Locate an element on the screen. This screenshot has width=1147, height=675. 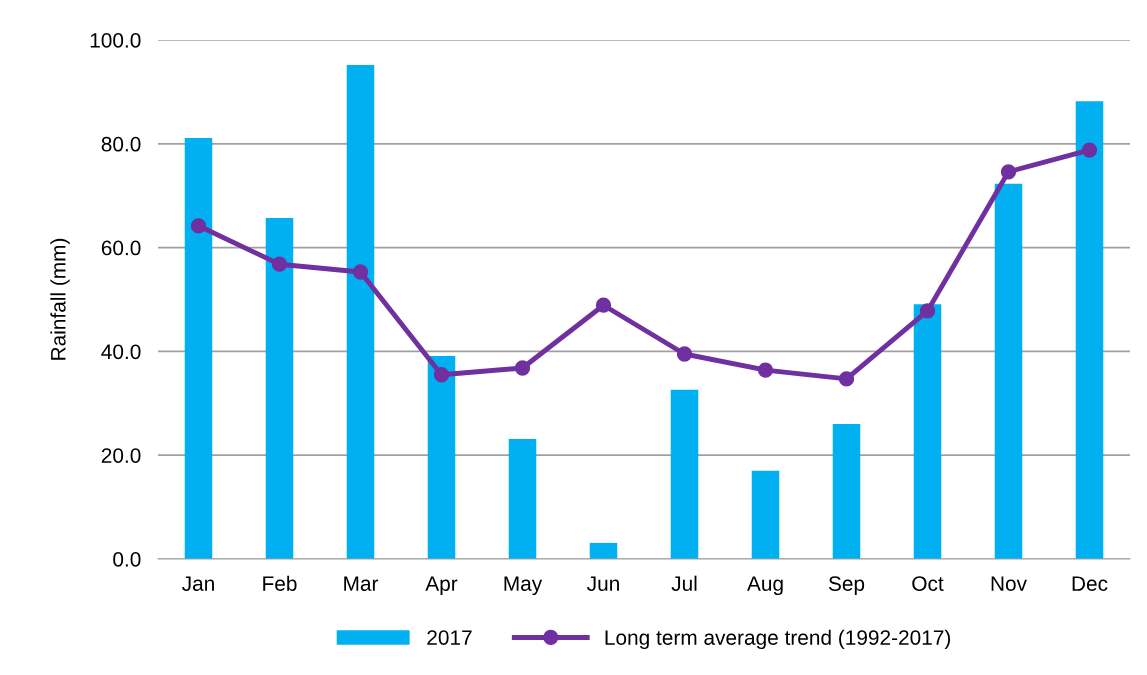
y-tick-label: 40.0 is located at coordinates (121, 352).